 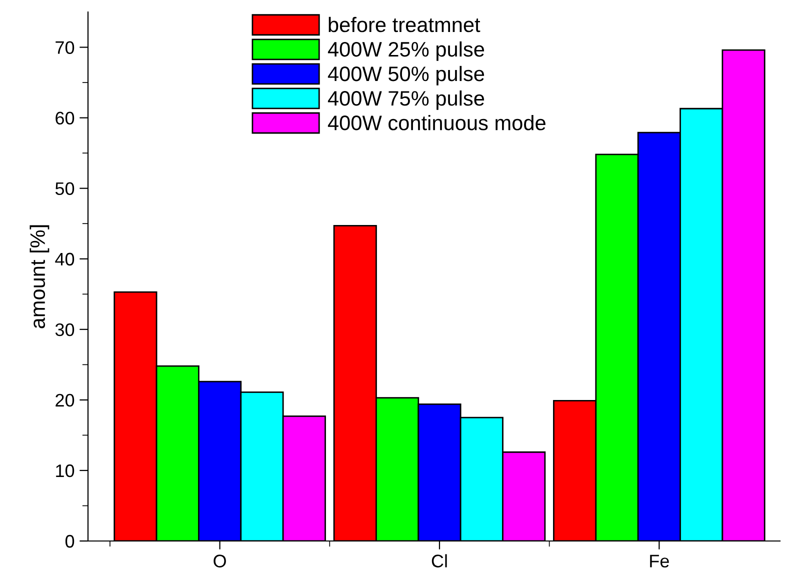 What do you see at coordinates (69, 541) in the screenshot?
I see `y-tick-label: 0` at bounding box center [69, 541].